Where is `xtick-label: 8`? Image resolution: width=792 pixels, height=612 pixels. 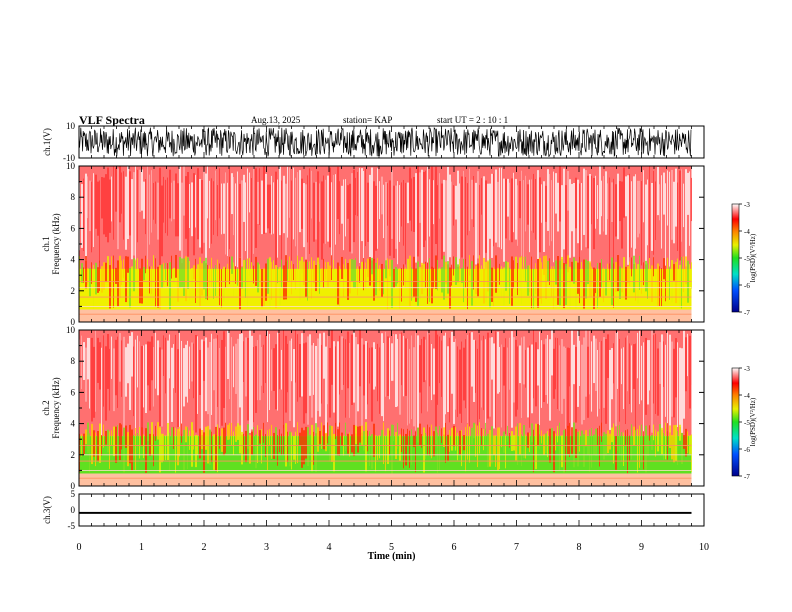 xtick-label: 8 is located at coordinates (579, 547).